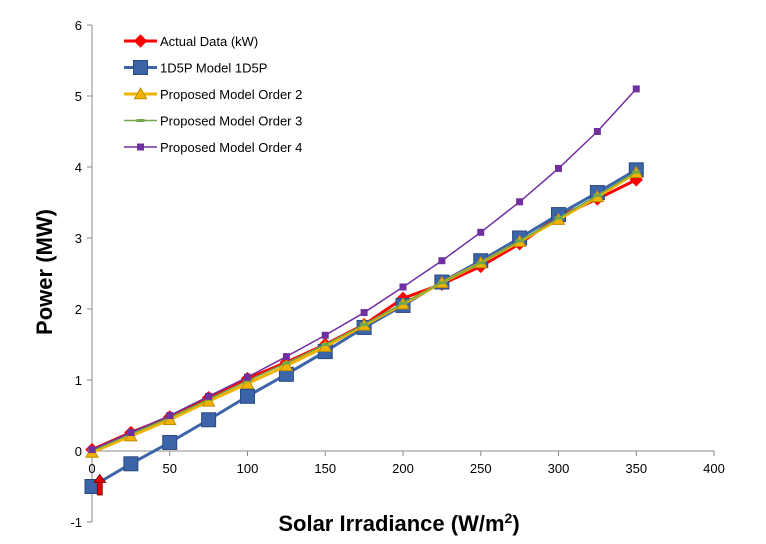  I want to click on annotation-layer, so click(99, 484).